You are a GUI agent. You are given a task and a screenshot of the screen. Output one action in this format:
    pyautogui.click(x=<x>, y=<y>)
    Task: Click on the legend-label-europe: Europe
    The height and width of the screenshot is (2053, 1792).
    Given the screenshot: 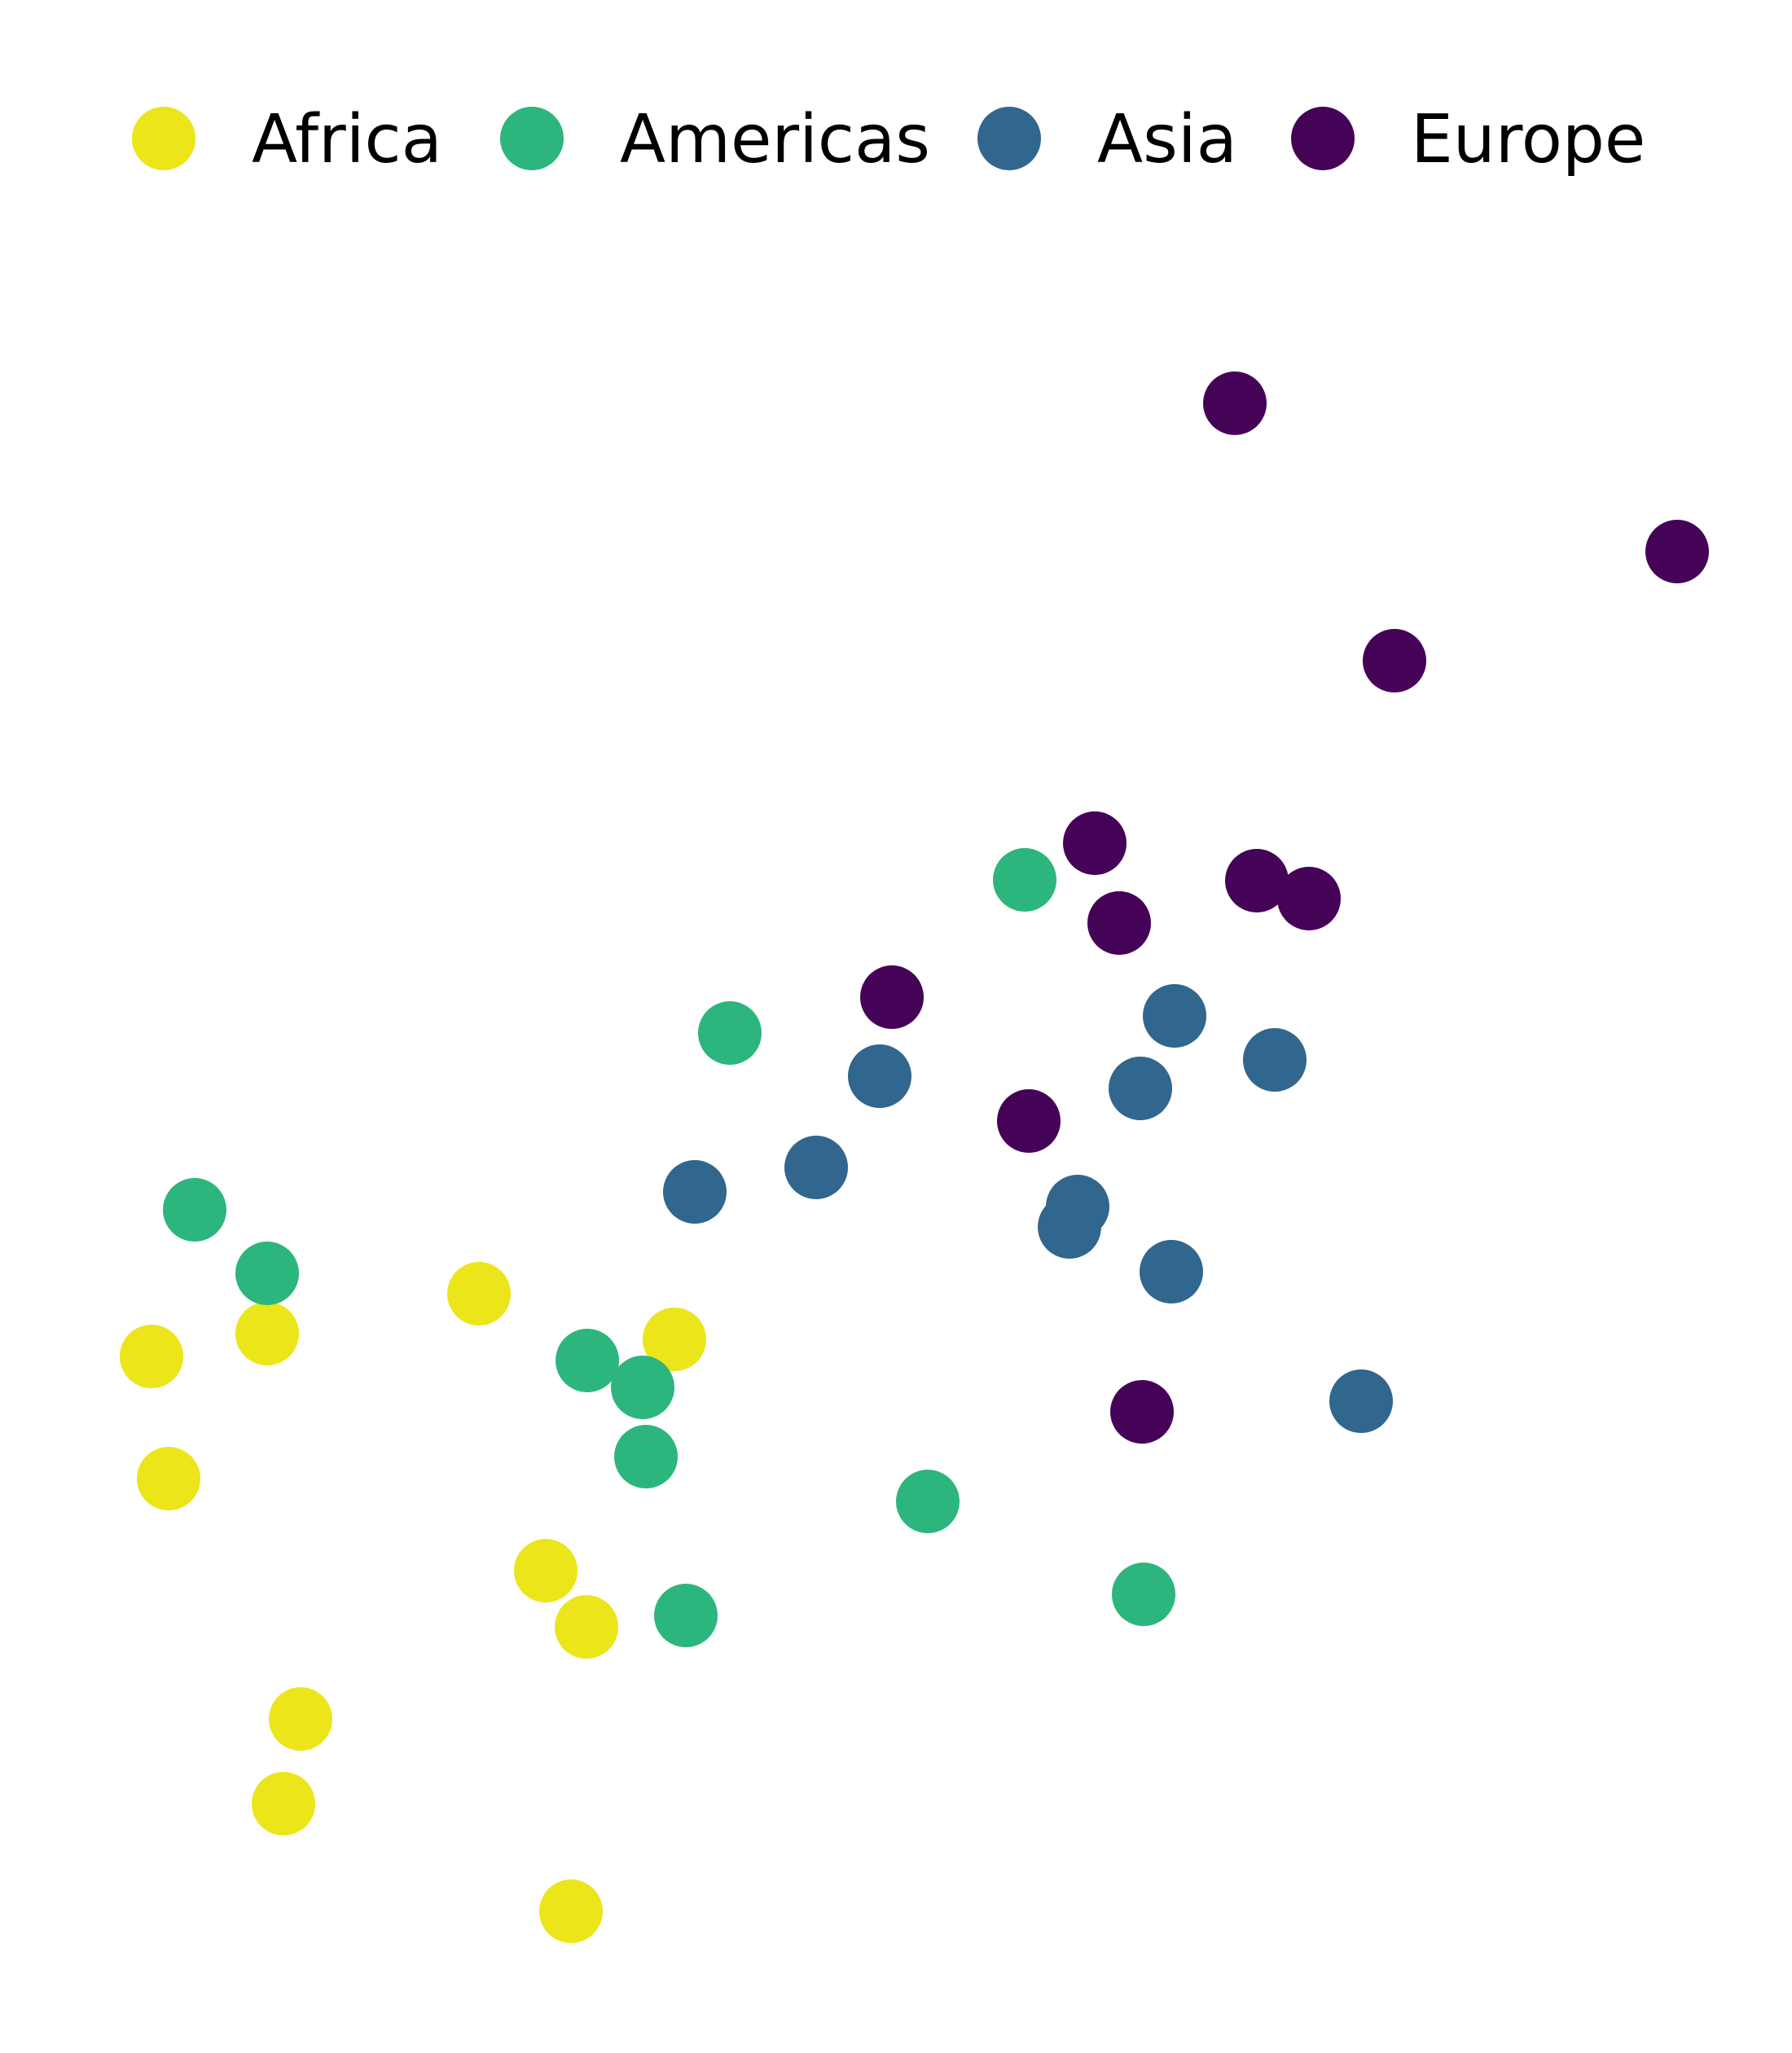 What is the action you would take?
    pyautogui.click(x=1528, y=139)
    